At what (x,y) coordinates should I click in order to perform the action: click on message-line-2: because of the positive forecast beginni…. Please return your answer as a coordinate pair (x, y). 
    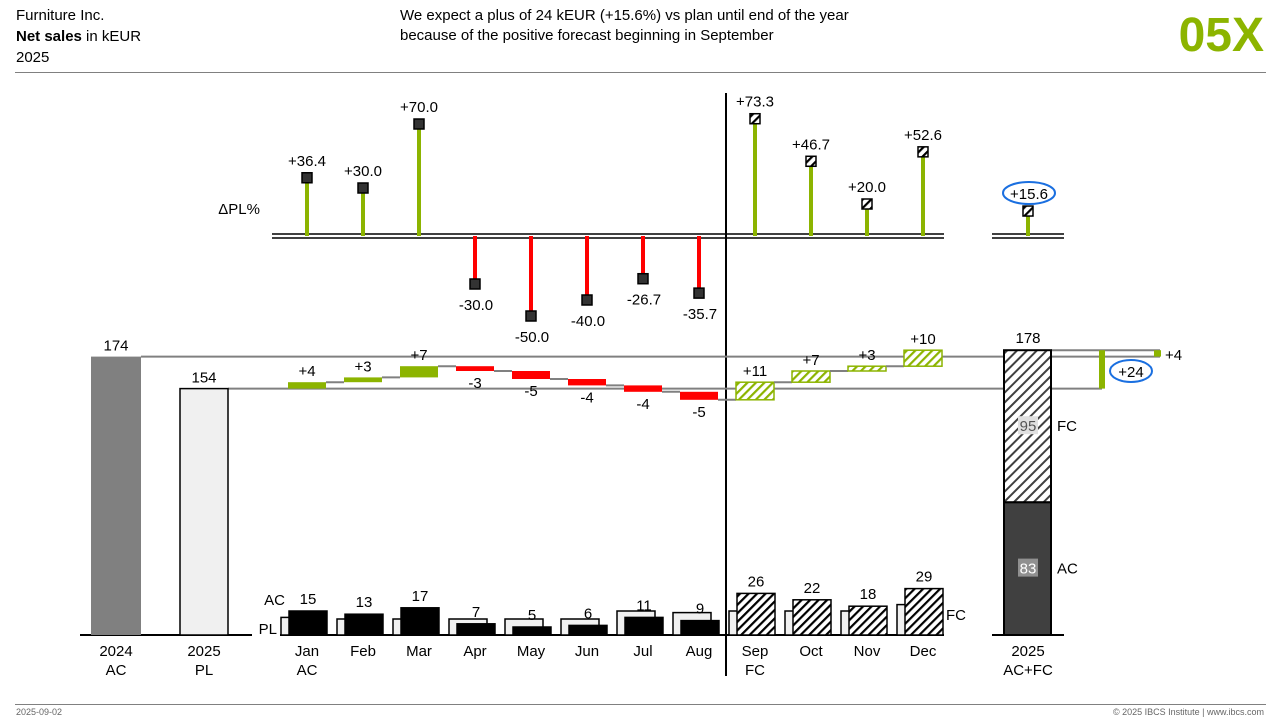
    Looking at the image, I should click on (587, 35).